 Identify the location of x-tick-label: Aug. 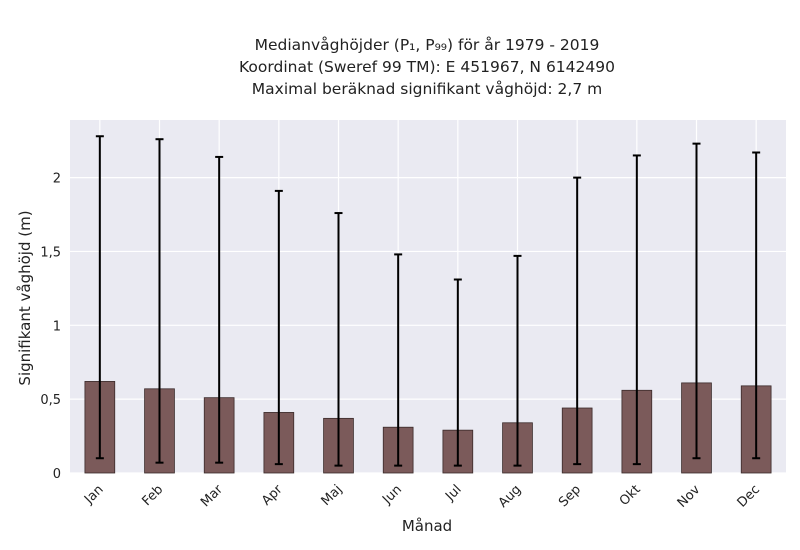
(510, 496).